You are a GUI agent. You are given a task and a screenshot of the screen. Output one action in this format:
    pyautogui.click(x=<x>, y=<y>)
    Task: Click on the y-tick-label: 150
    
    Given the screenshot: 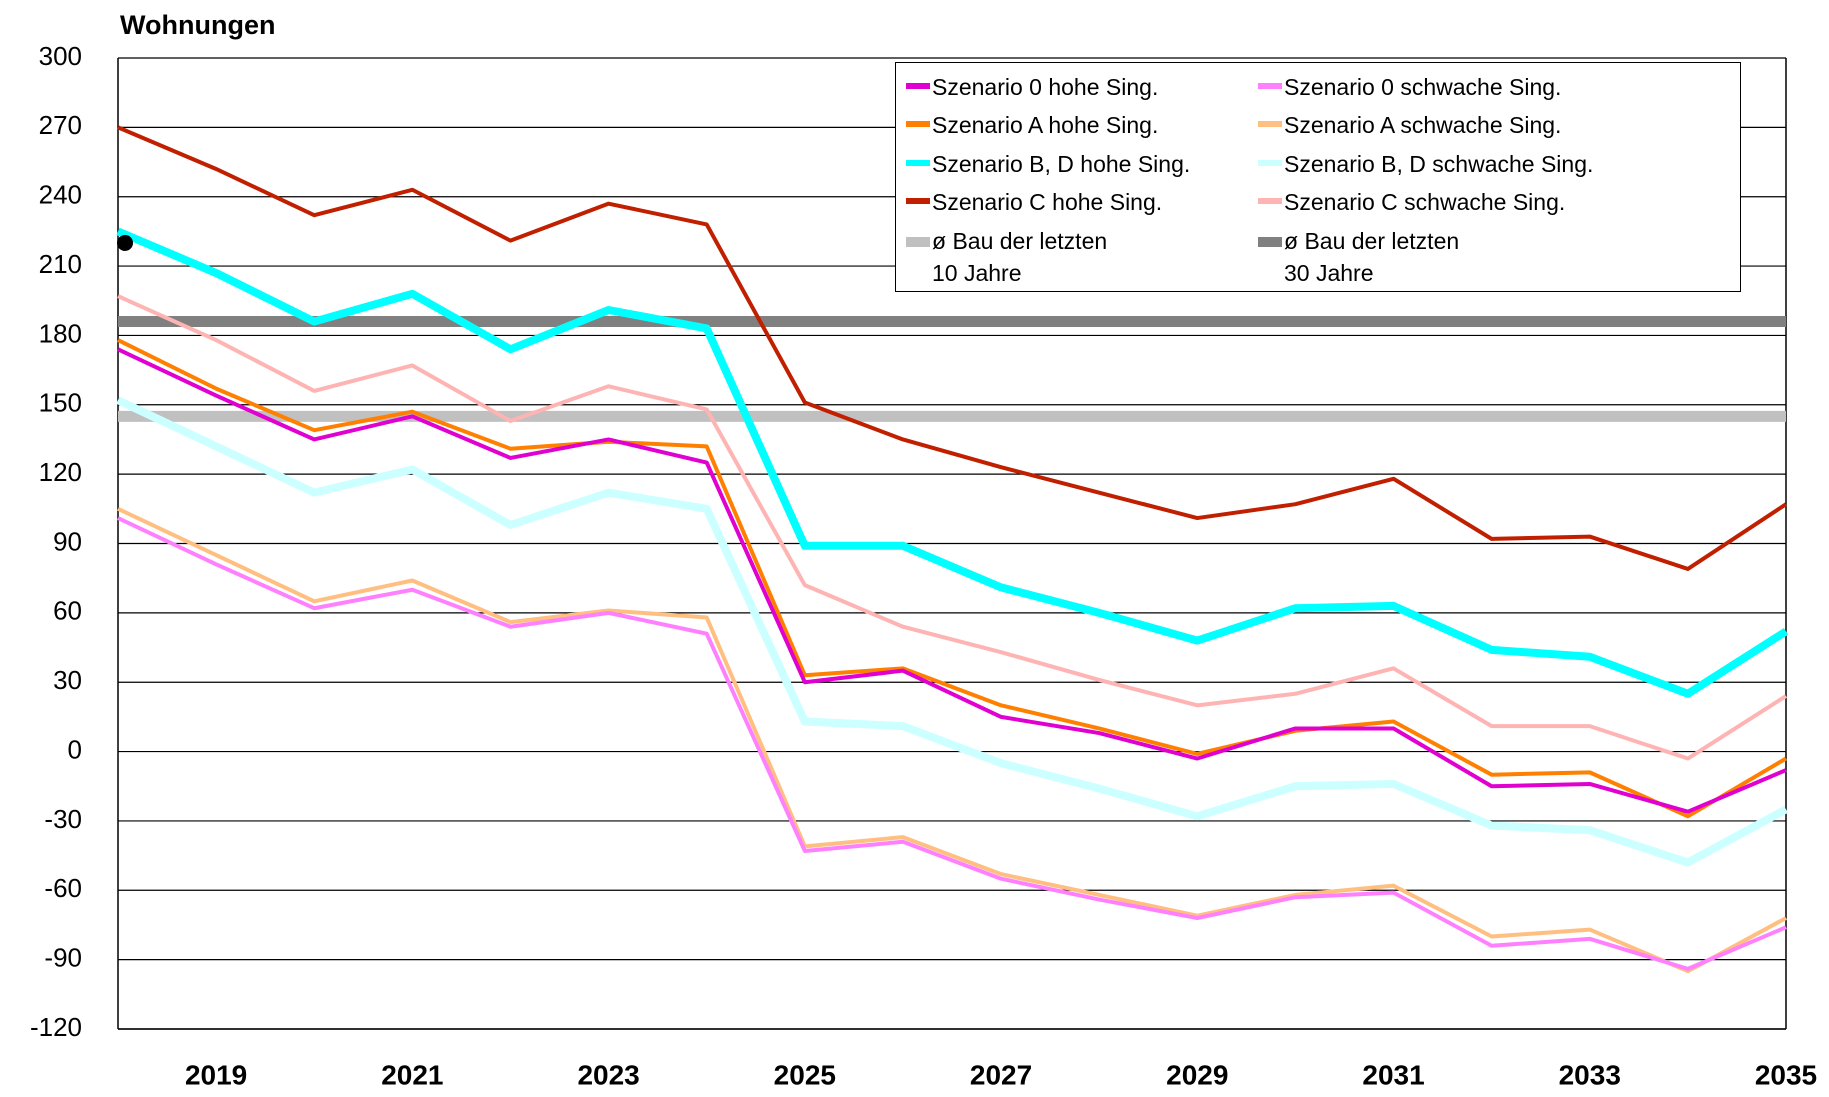 What is the action you would take?
    pyautogui.click(x=60, y=403)
    